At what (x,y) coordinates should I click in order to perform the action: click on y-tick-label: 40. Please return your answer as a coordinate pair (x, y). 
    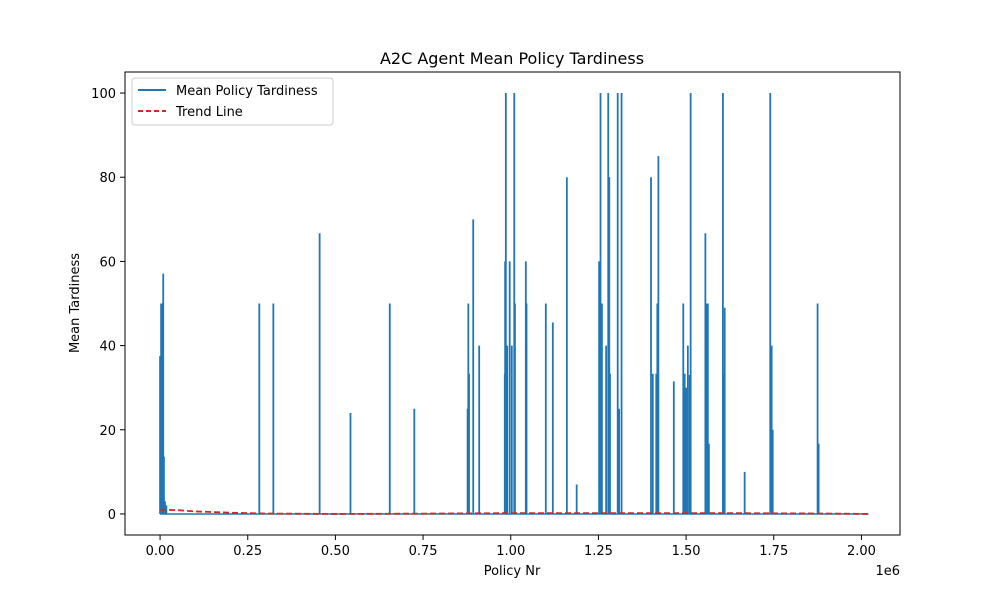
    Looking at the image, I should click on (107, 347).